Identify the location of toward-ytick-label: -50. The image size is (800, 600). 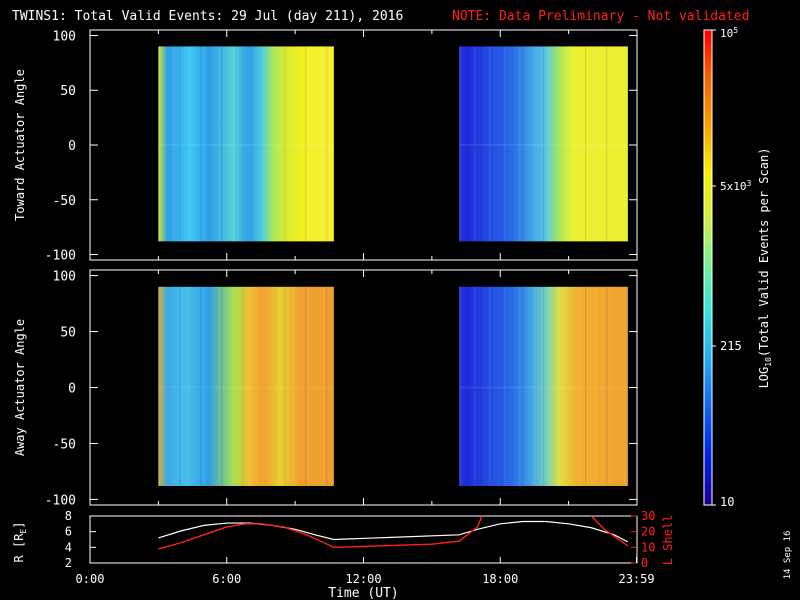
(64, 201).